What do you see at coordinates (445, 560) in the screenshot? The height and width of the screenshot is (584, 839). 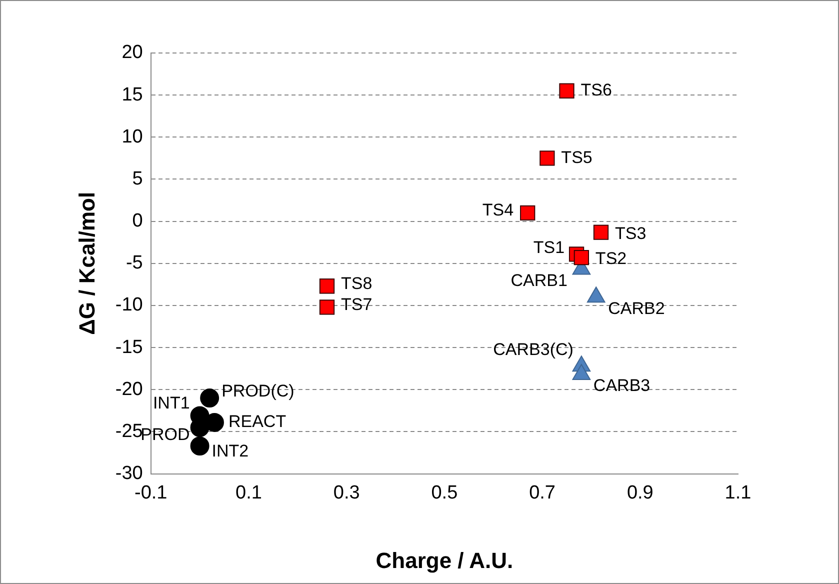 I see `x-axis-title: Charge / A.U.` at bounding box center [445, 560].